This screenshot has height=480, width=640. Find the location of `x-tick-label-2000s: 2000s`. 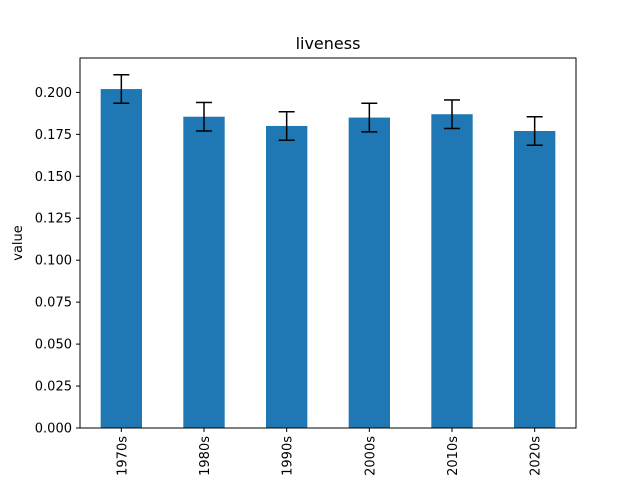

x-tick-label-2000s: 2000s is located at coordinates (370, 456).